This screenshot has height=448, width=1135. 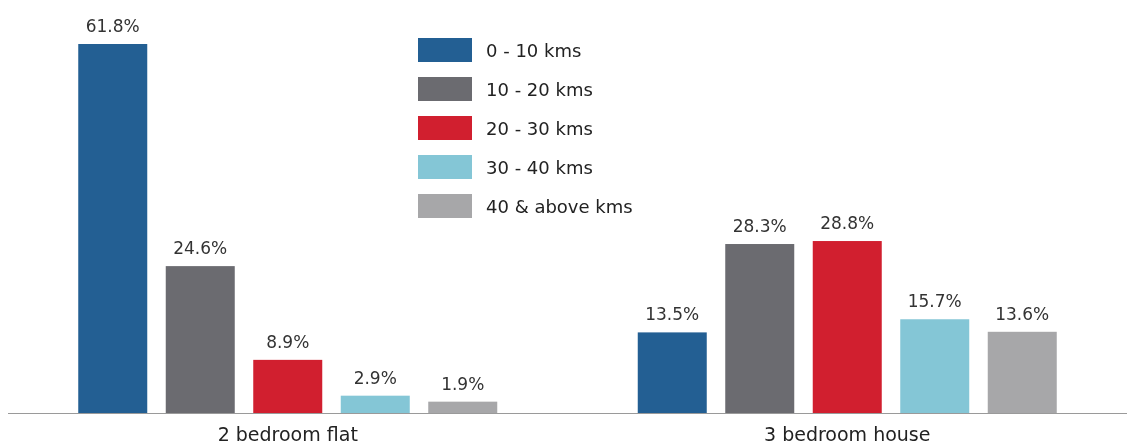 What do you see at coordinates (539, 128) in the screenshot?
I see `legend-label: 20 - 30 kms` at bounding box center [539, 128].